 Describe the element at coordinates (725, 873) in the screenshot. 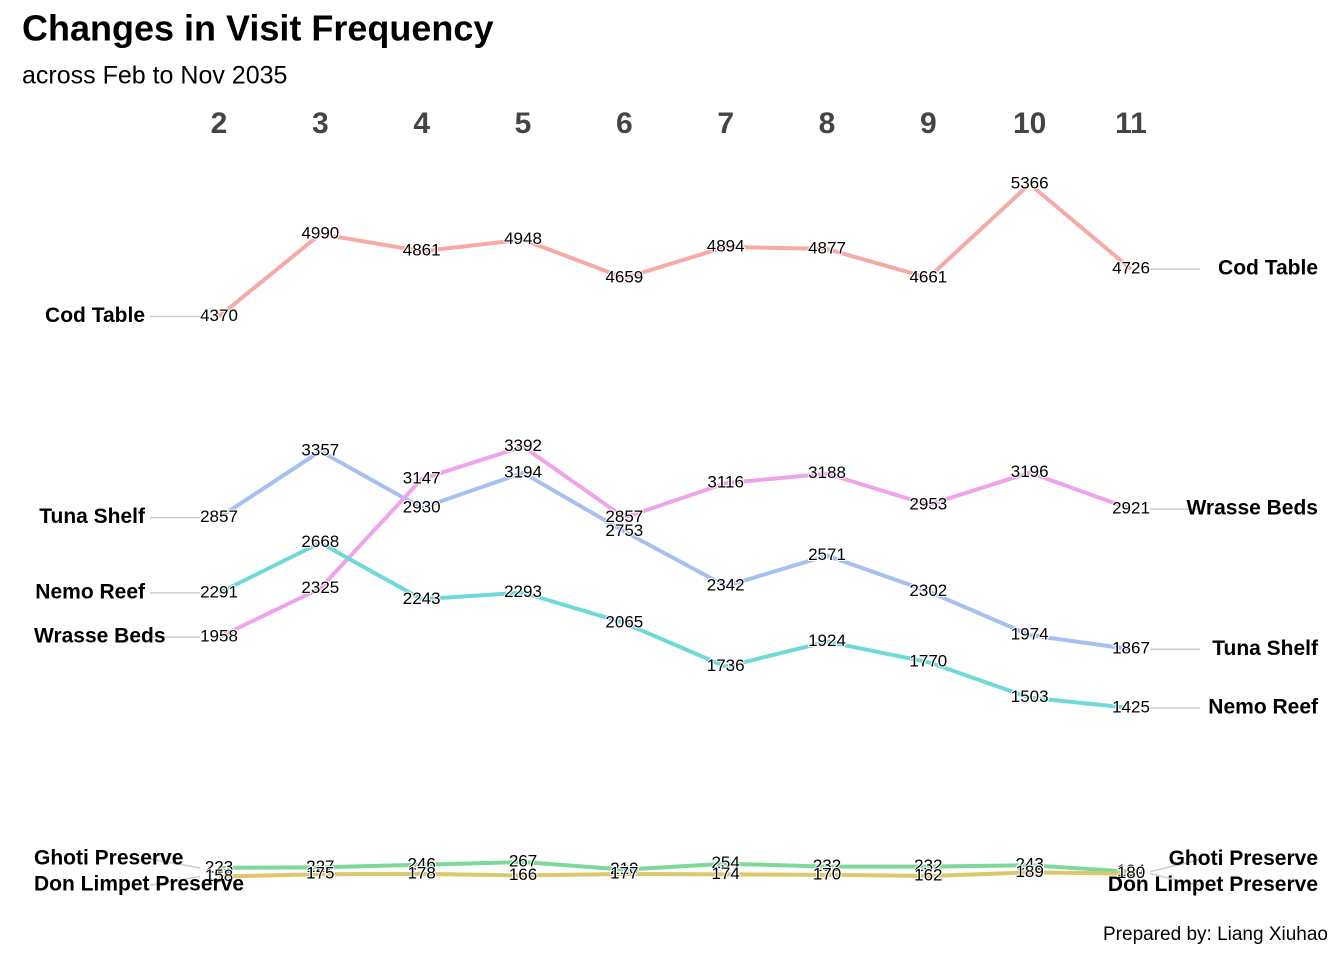

I see `value-label: 174` at that location.